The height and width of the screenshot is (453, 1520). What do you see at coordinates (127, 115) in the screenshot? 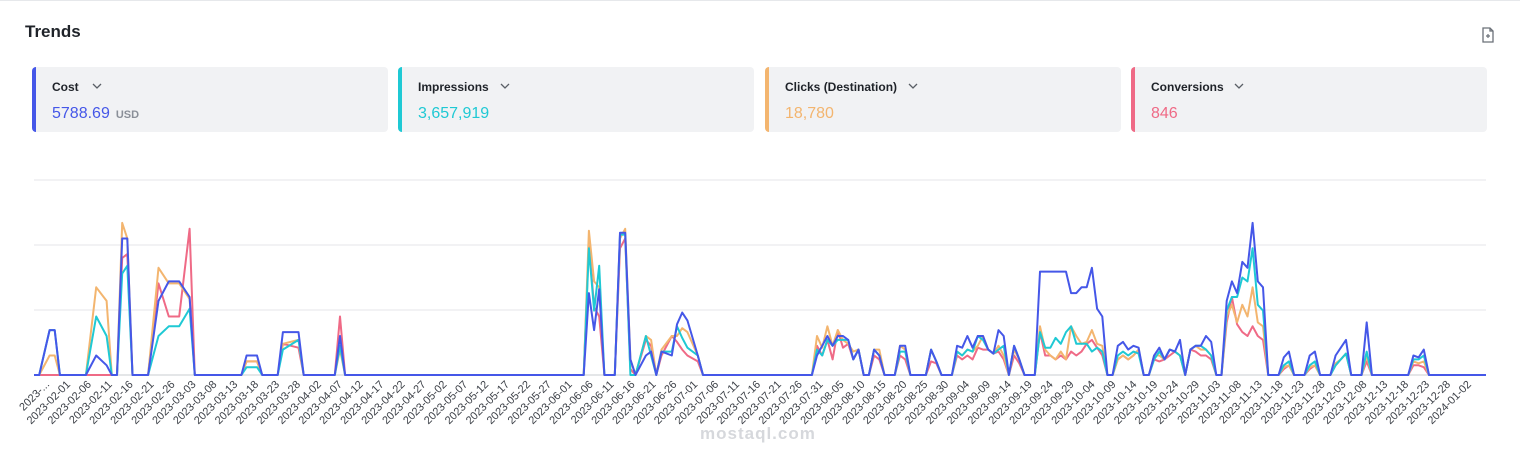
I see `metric-unit: USD` at bounding box center [127, 115].